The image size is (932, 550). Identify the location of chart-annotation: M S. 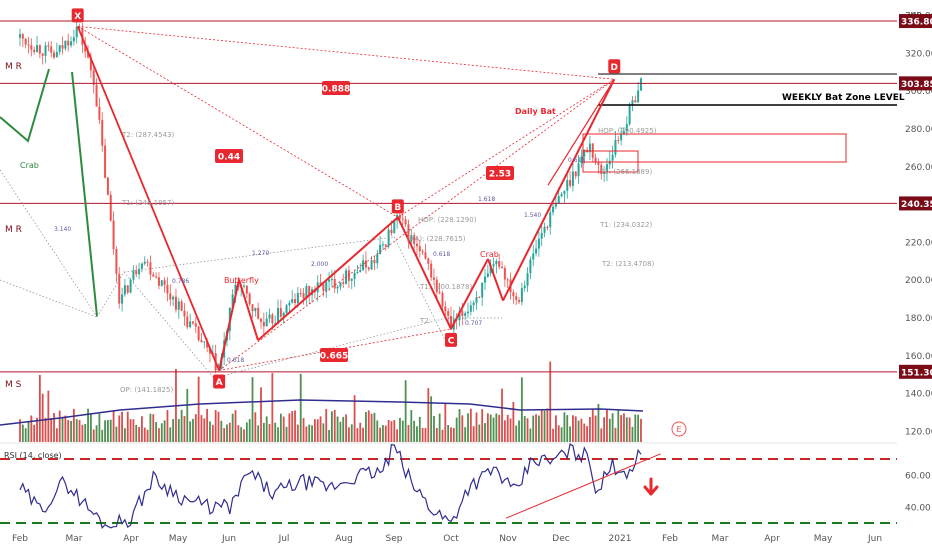
(13, 385).